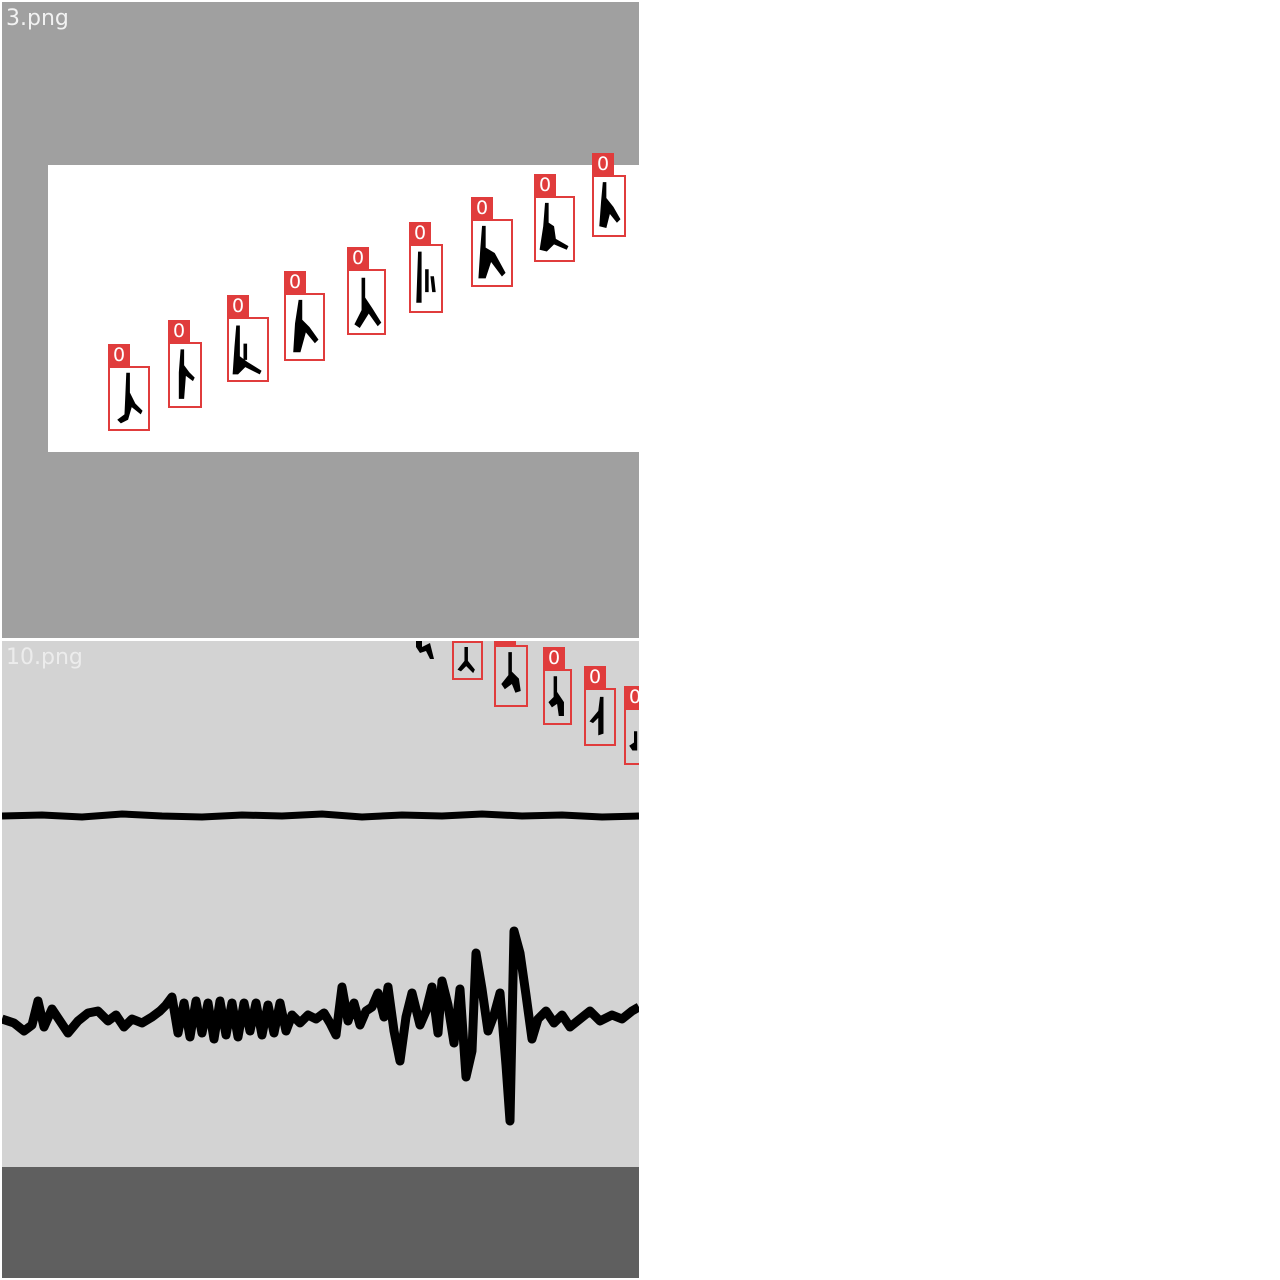 This screenshot has width=1280, height=1280. Describe the element at coordinates (320, 815) in the screenshot. I see `baseline-trace` at that location.